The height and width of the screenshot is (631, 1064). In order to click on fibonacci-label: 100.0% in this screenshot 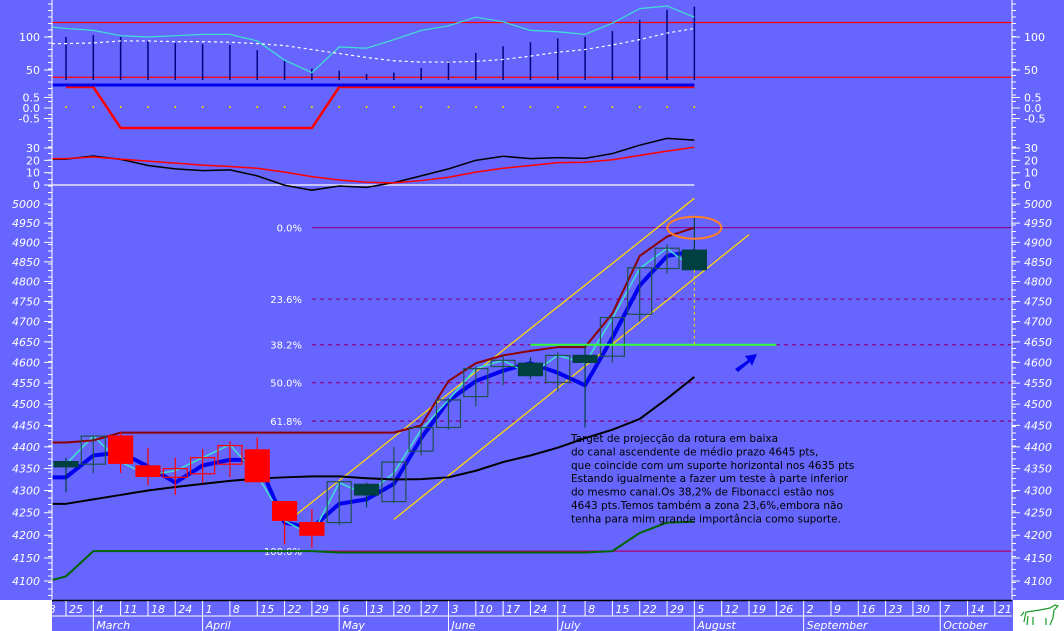, I will do `click(283, 552)`.